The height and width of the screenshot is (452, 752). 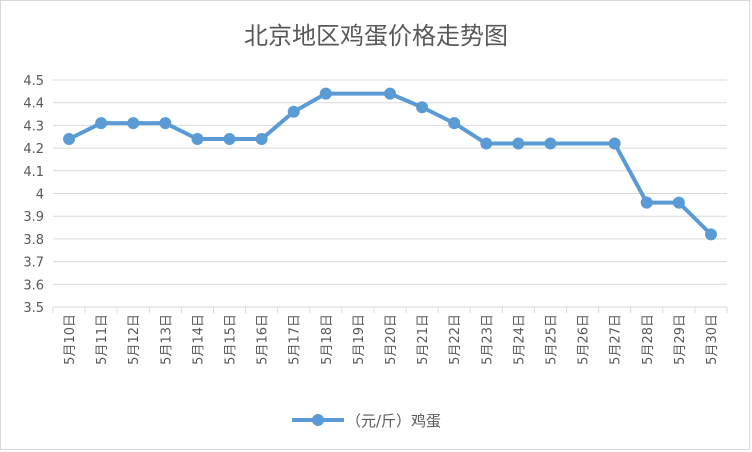 I want to click on x-tick-label: 5月23日, so click(x=487, y=339).